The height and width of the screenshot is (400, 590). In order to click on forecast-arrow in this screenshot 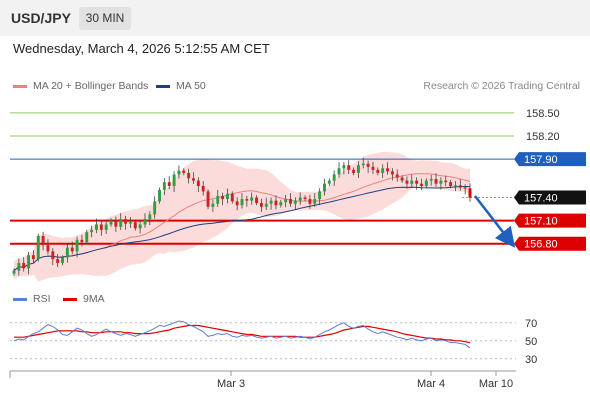, I will do `click(495, 221)`.